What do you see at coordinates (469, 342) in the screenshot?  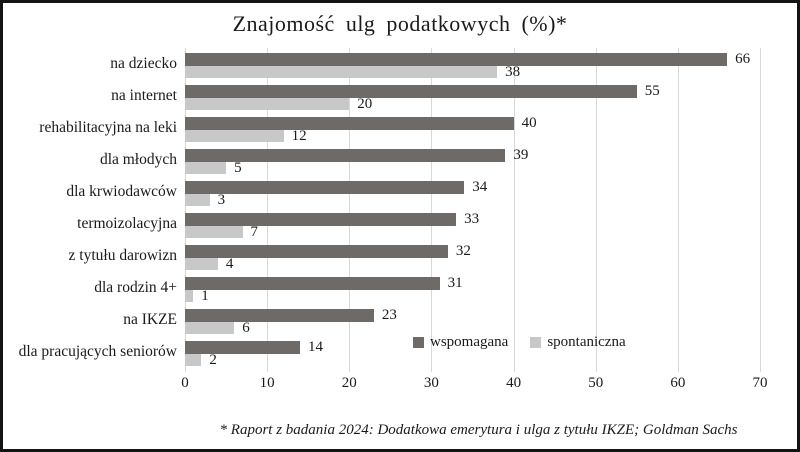 I see `legend-label-wspomagana: wspomagana` at bounding box center [469, 342].